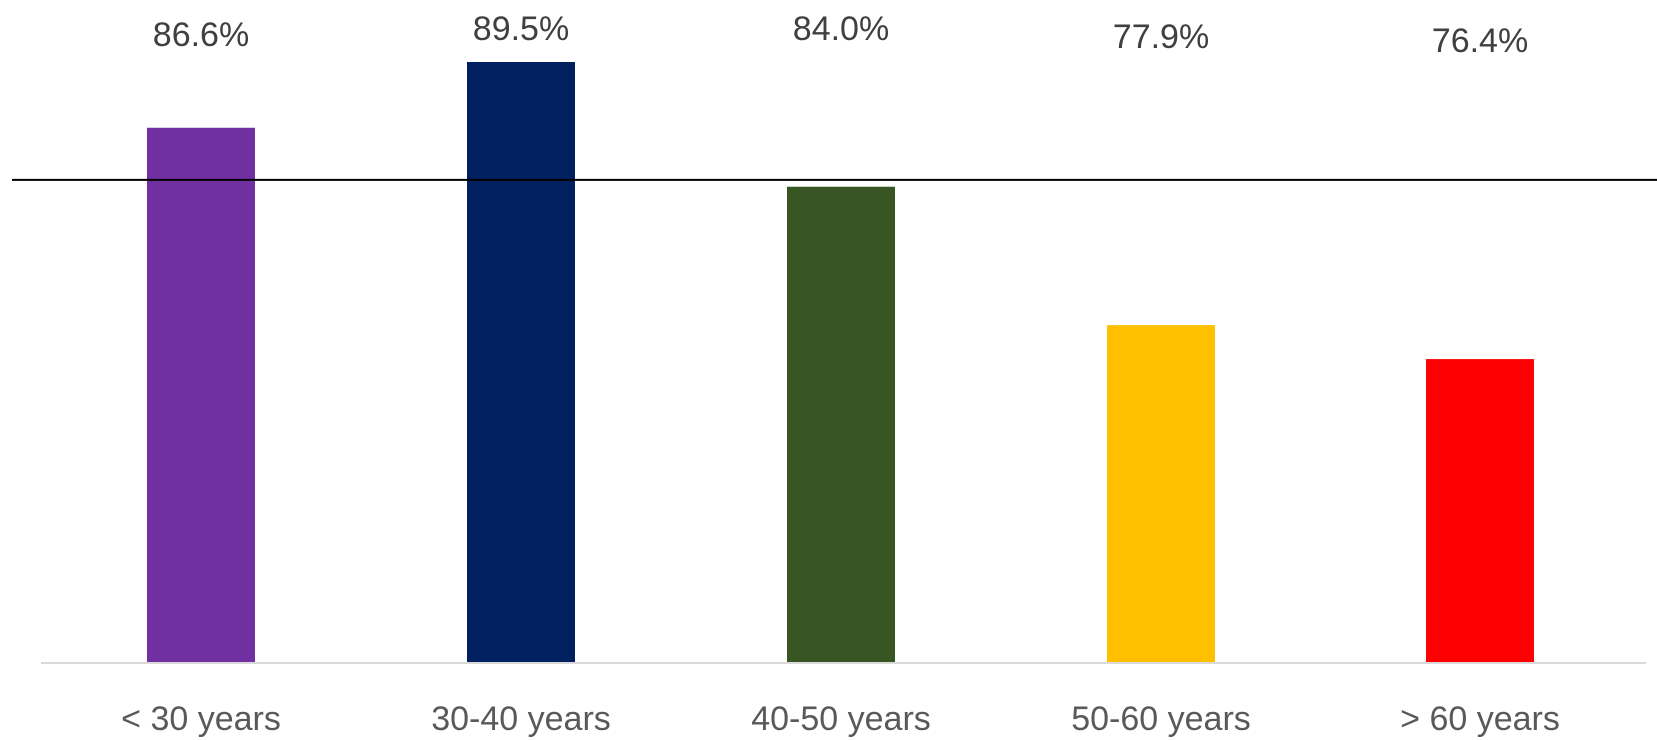 This screenshot has height=740, width=1657. What do you see at coordinates (841, 29) in the screenshot?
I see `data-label-3: 84.0%` at bounding box center [841, 29].